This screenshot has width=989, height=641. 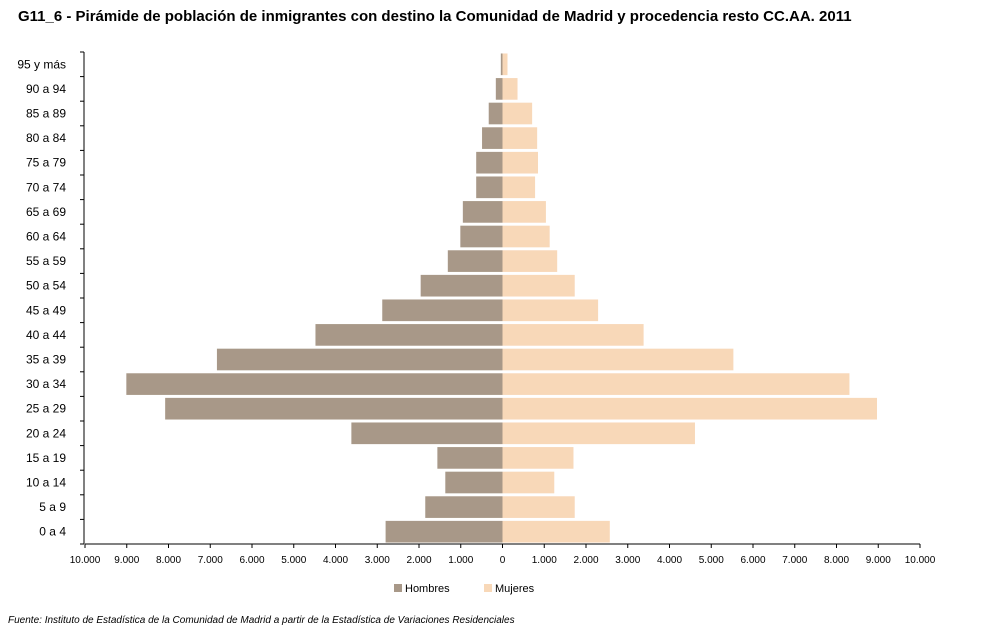 I want to click on y-tick-label: 35 a 39, so click(x=46, y=360).